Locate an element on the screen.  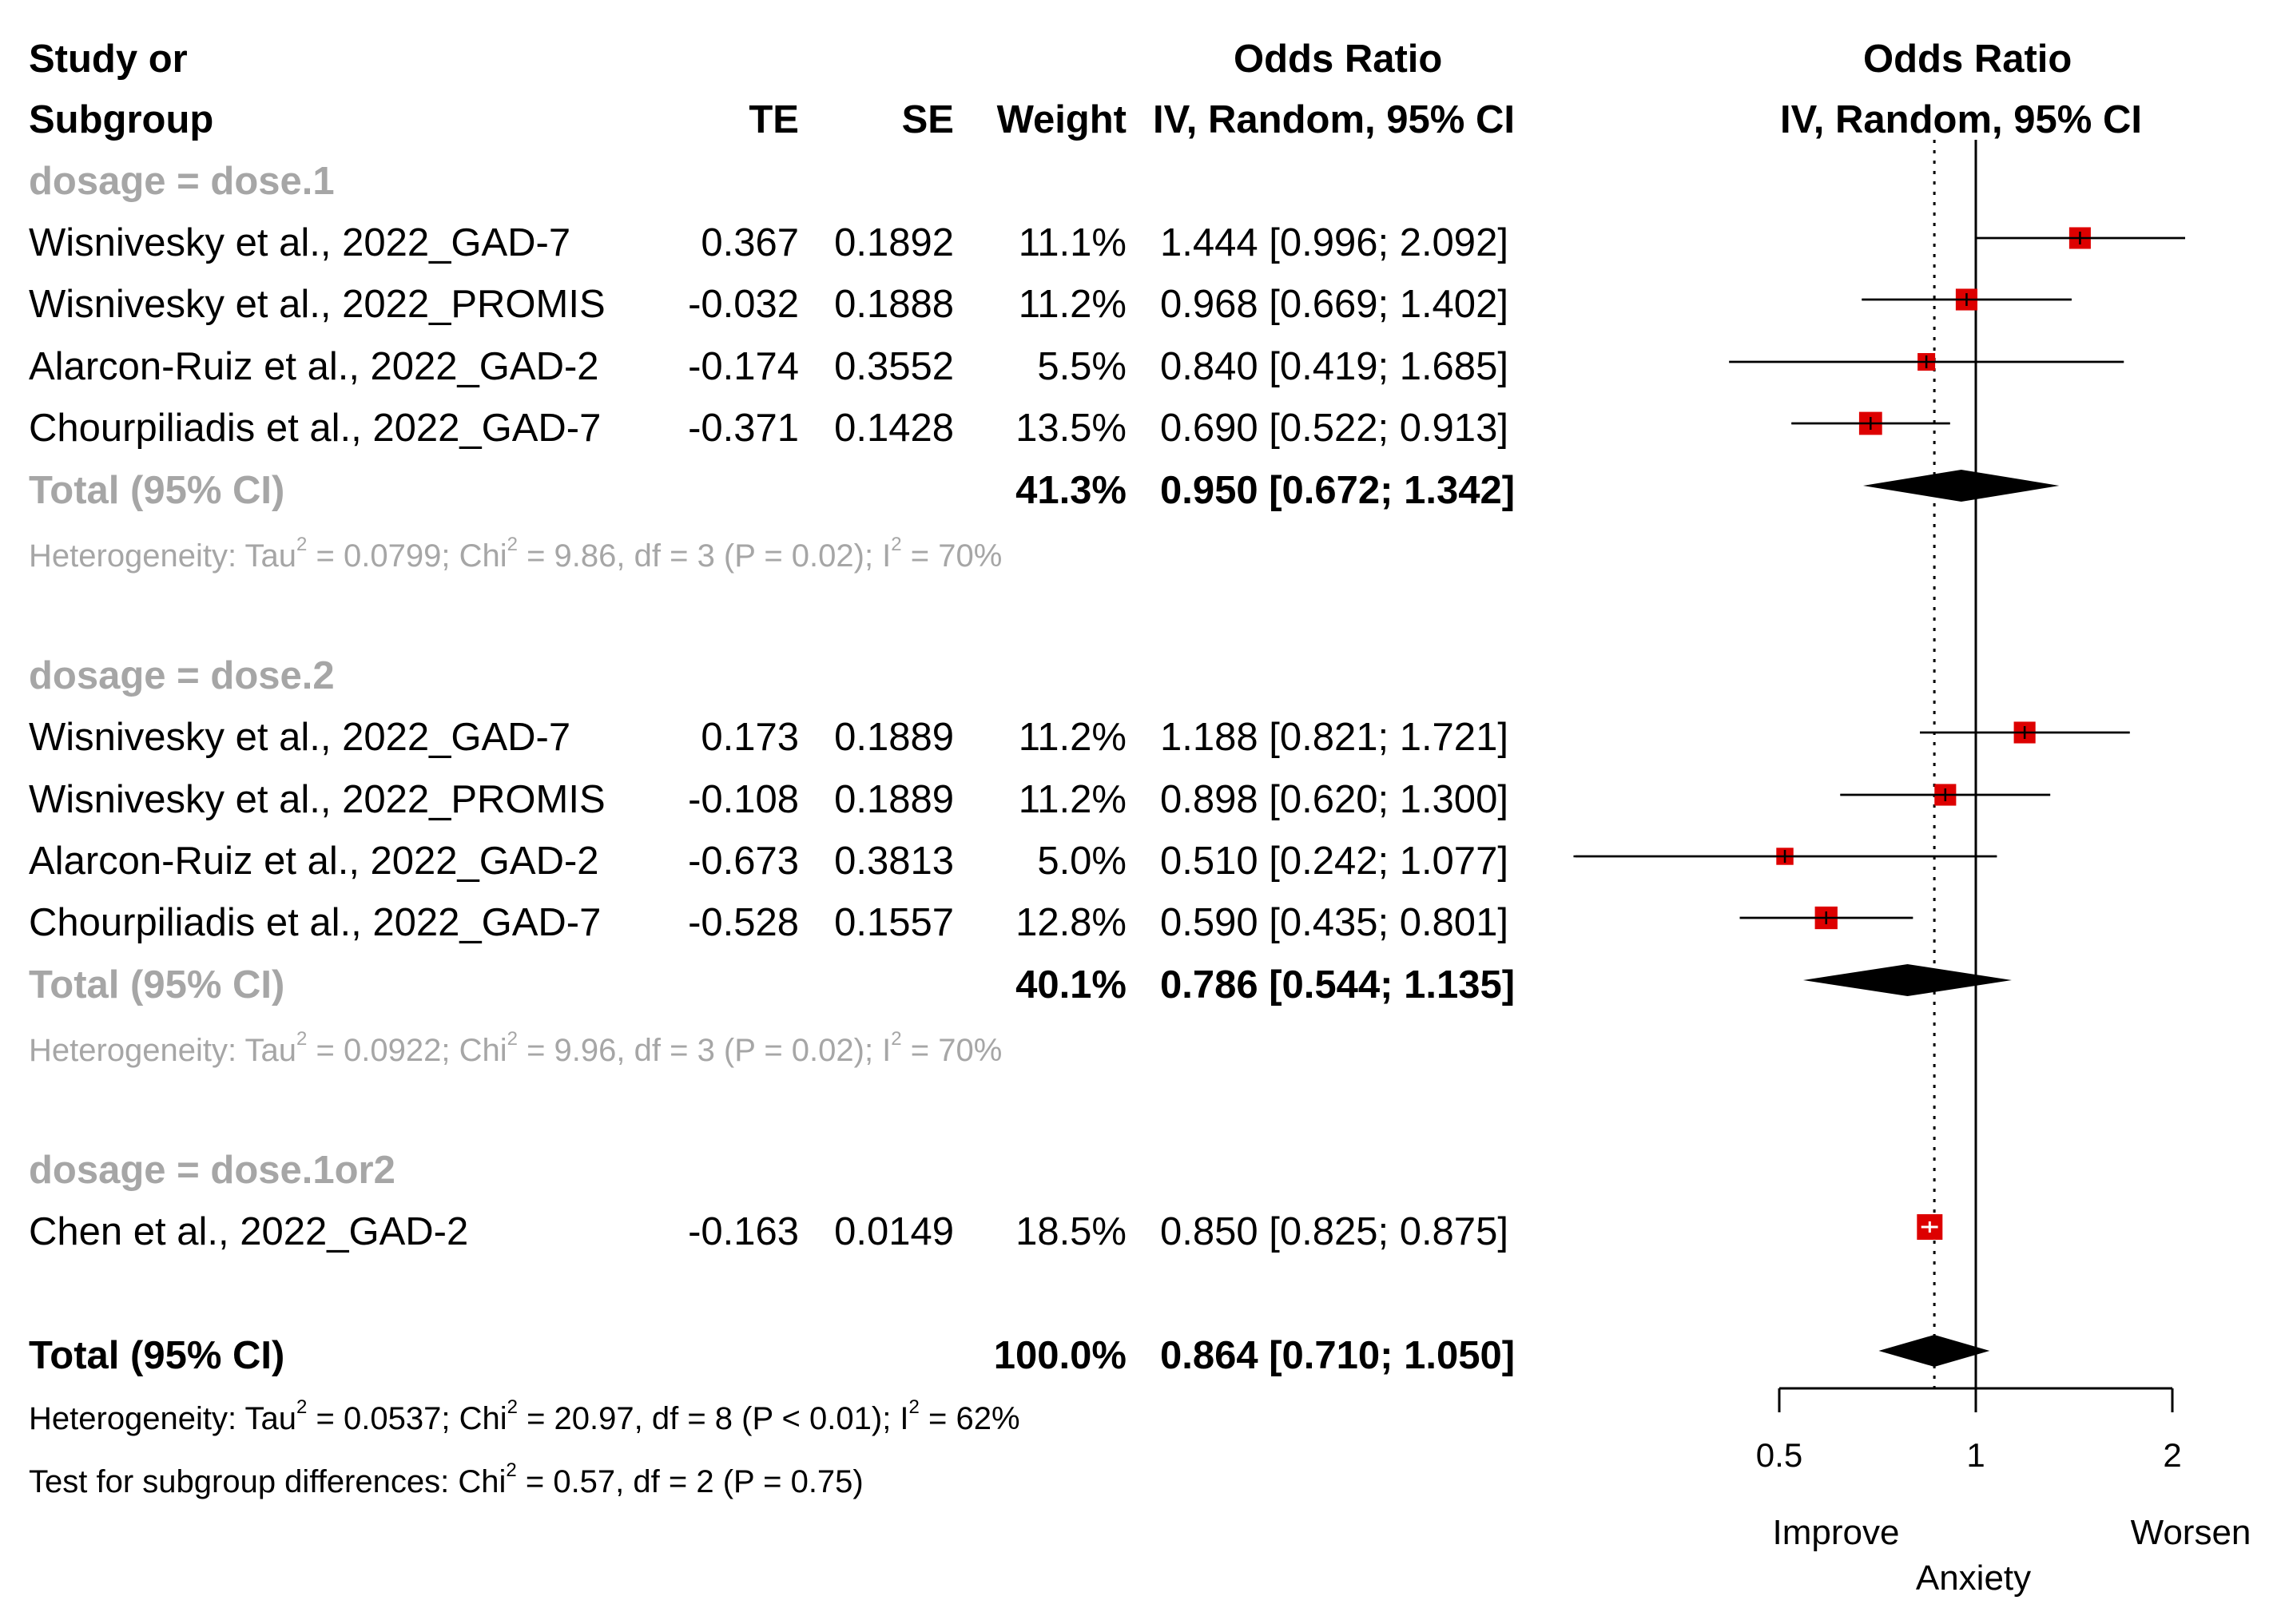
x-tick-label: 1 is located at coordinates (1975, 1455).